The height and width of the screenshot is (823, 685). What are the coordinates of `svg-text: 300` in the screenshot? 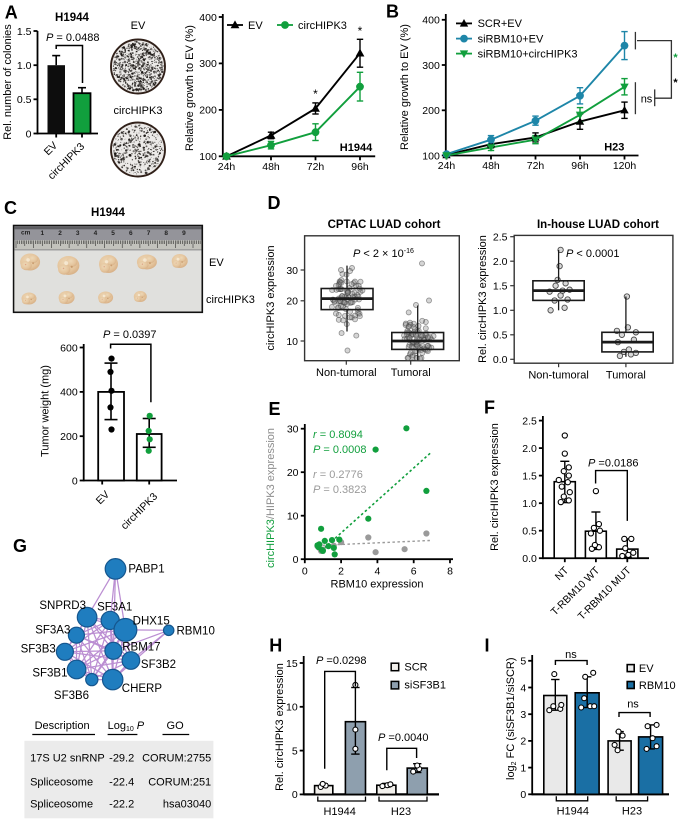 It's located at (208, 64).